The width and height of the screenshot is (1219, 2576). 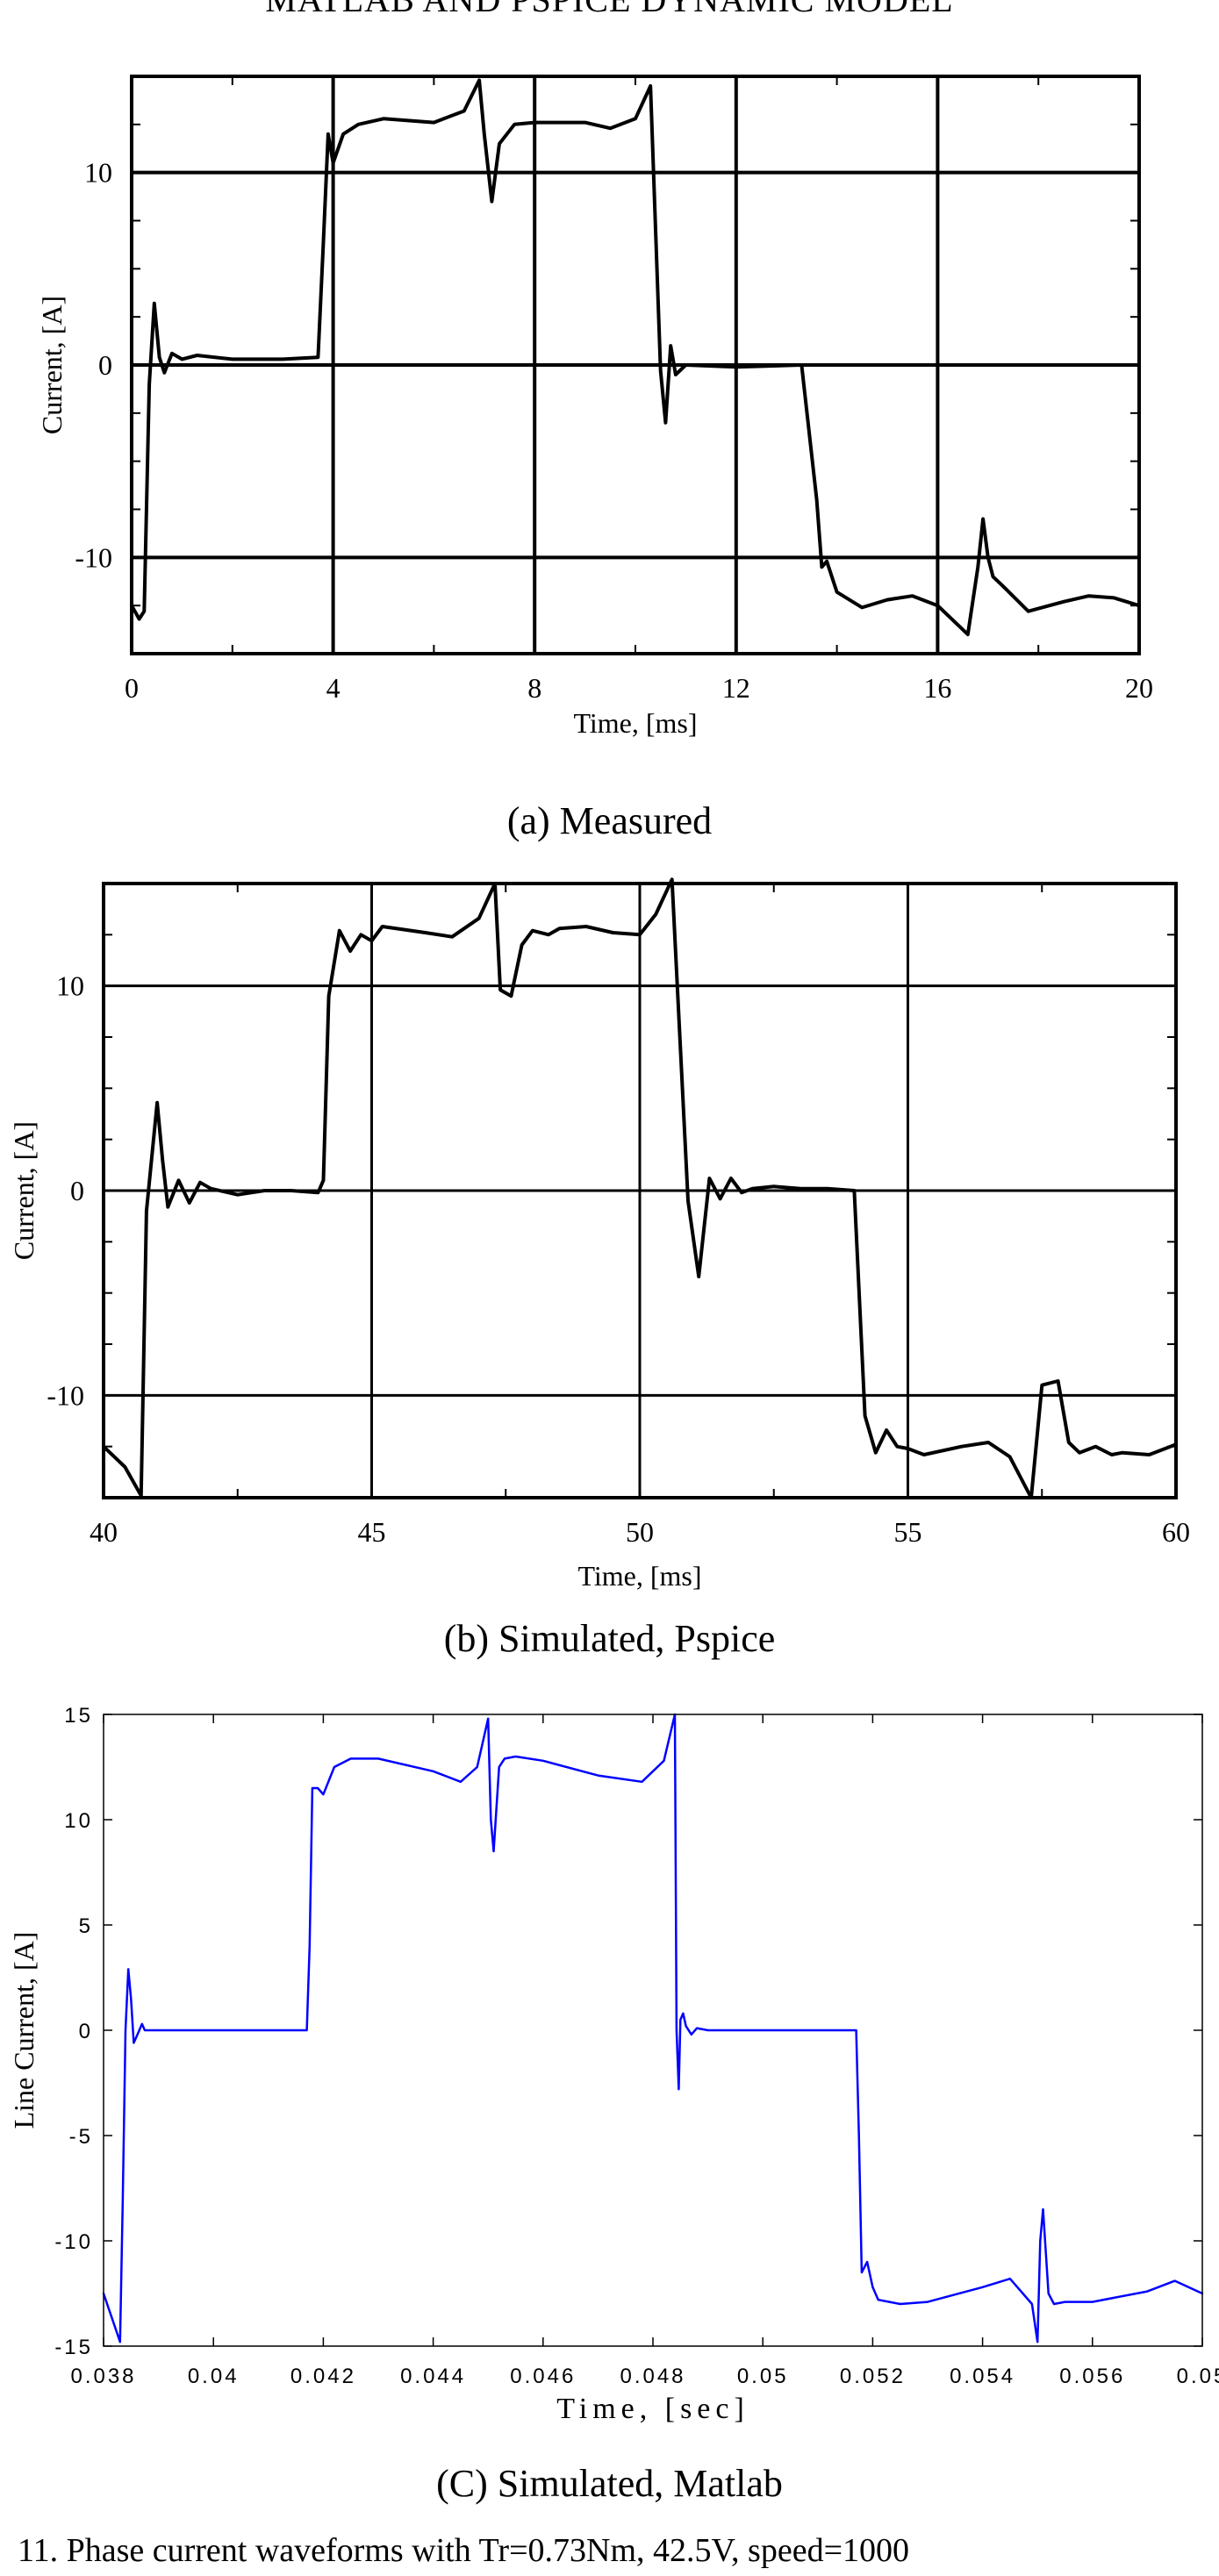 What do you see at coordinates (333, 688) in the screenshot?
I see `x-tick-label: 4` at bounding box center [333, 688].